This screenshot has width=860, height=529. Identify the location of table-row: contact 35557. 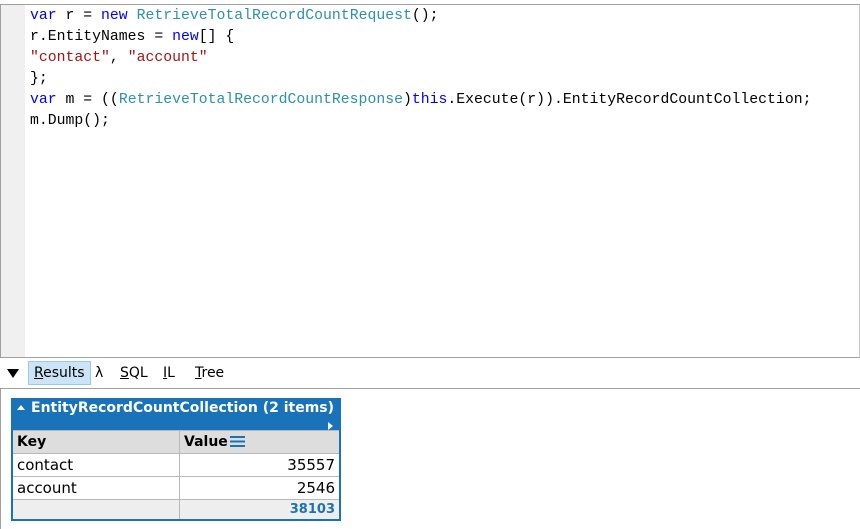
(176, 465).